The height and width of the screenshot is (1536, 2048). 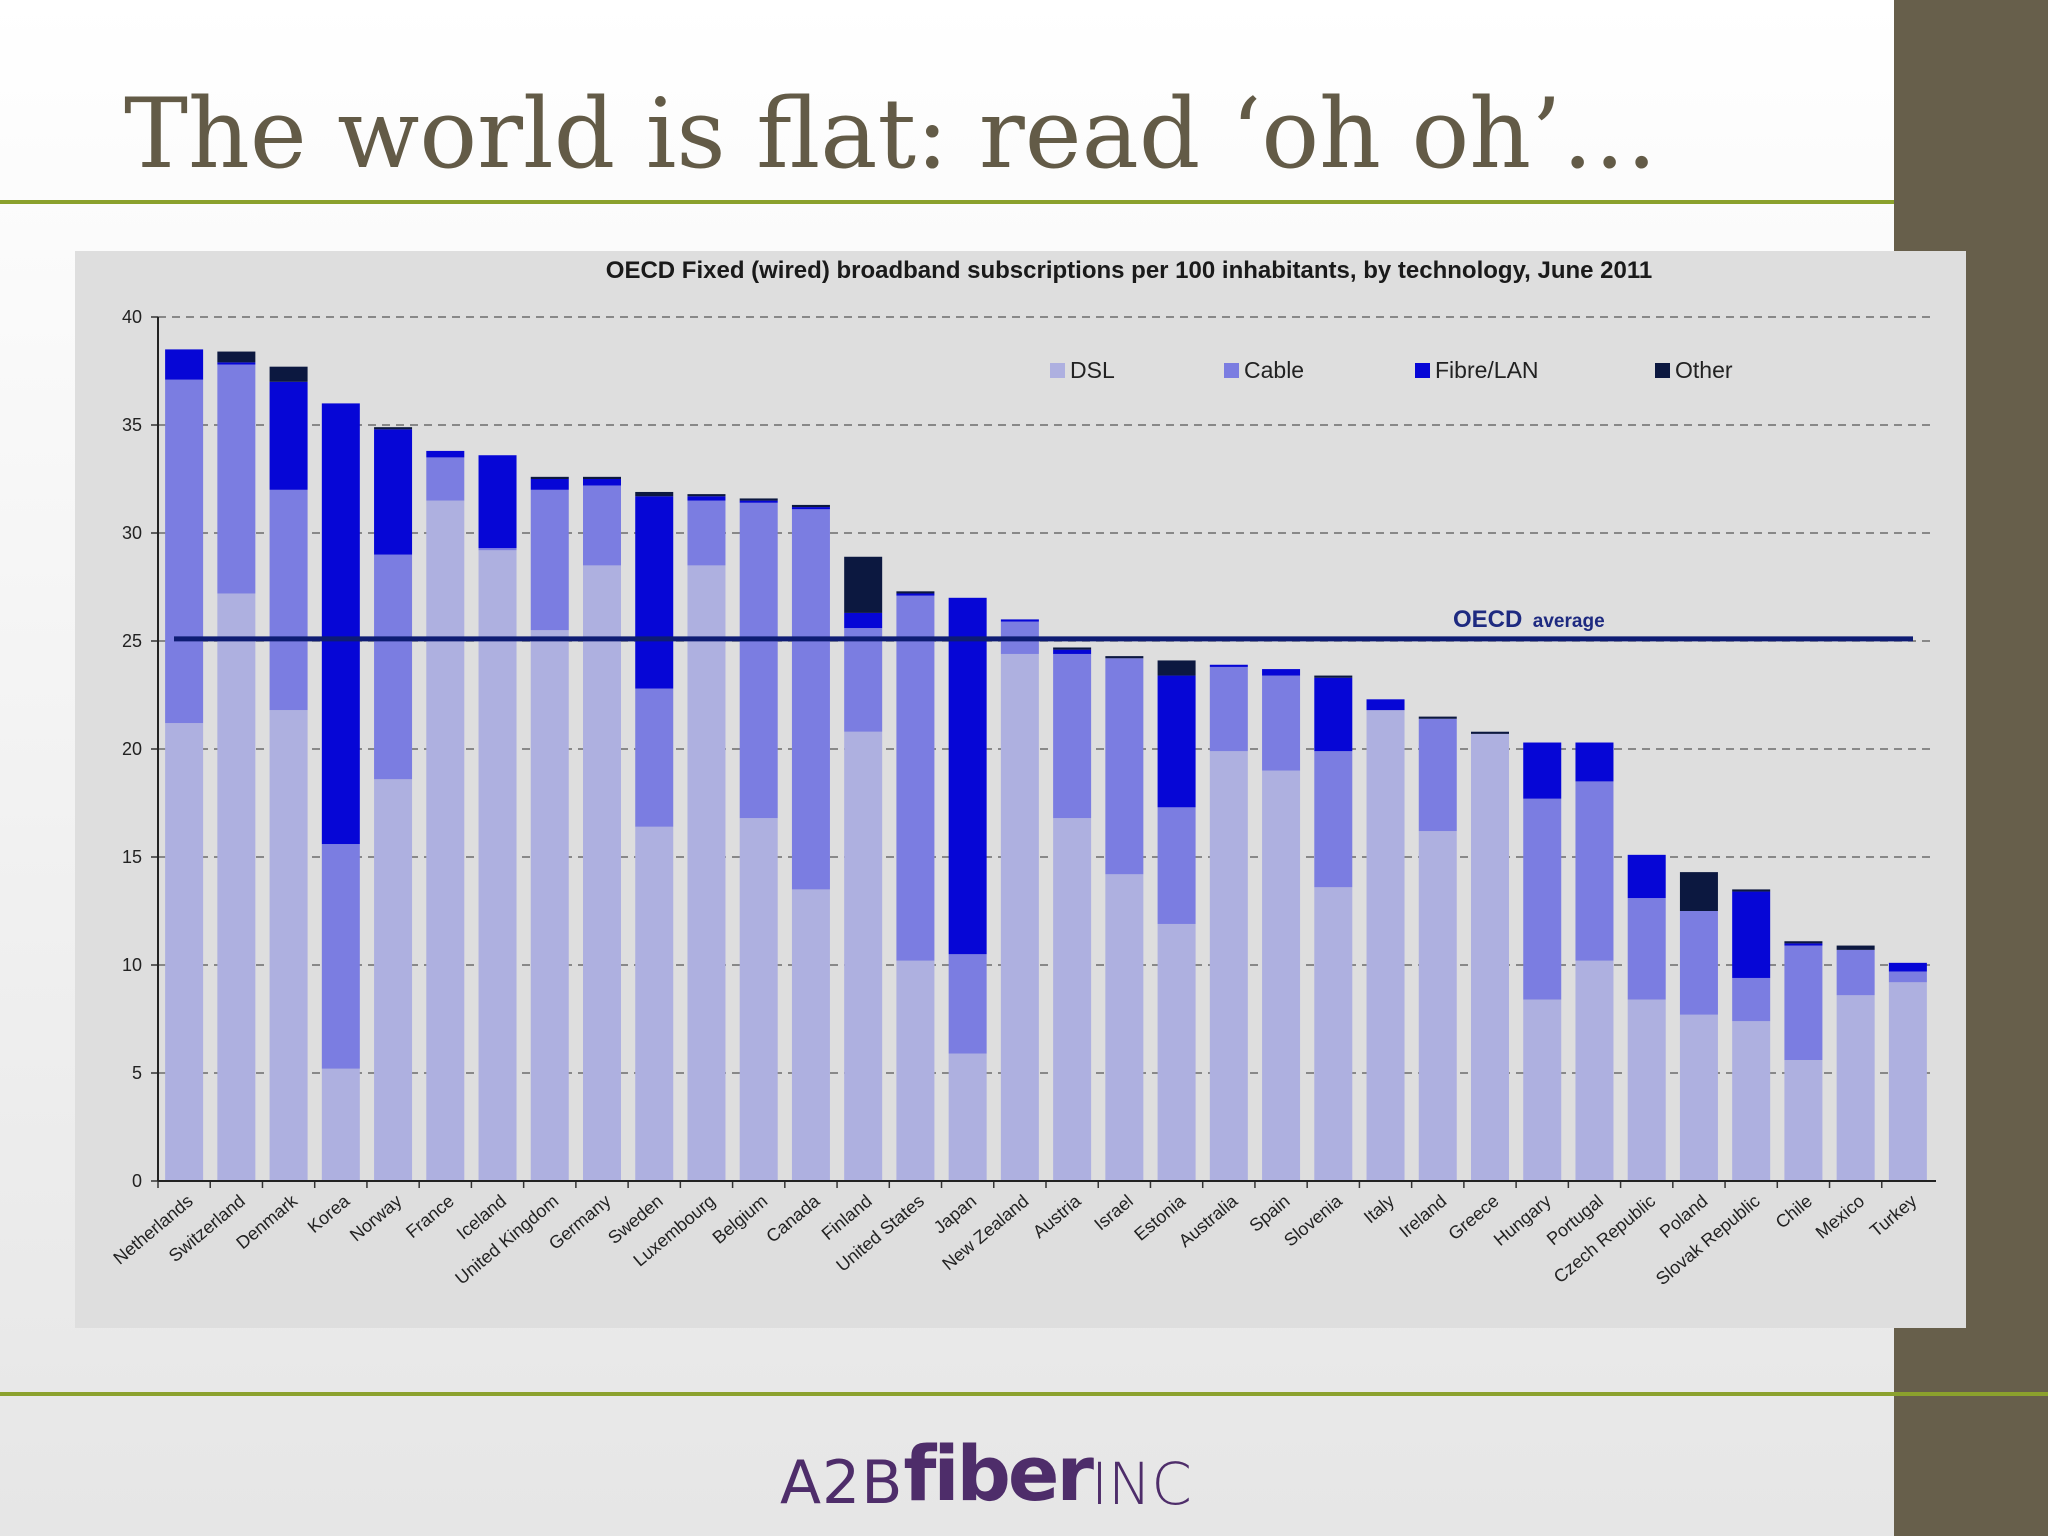 What do you see at coordinates (1208, 1220) in the screenshot?
I see `x-tick-label: Australia` at bounding box center [1208, 1220].